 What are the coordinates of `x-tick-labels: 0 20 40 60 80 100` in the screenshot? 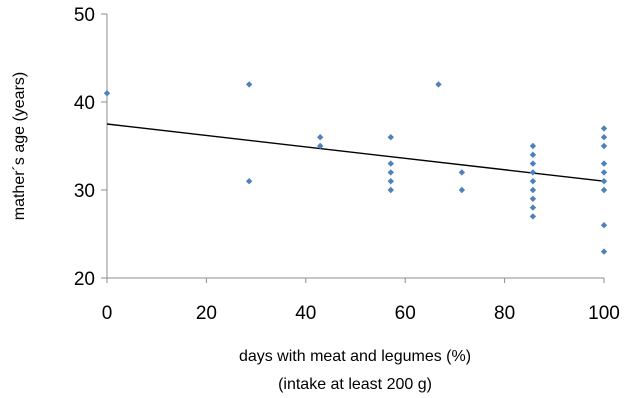 It's located at (361, 313).